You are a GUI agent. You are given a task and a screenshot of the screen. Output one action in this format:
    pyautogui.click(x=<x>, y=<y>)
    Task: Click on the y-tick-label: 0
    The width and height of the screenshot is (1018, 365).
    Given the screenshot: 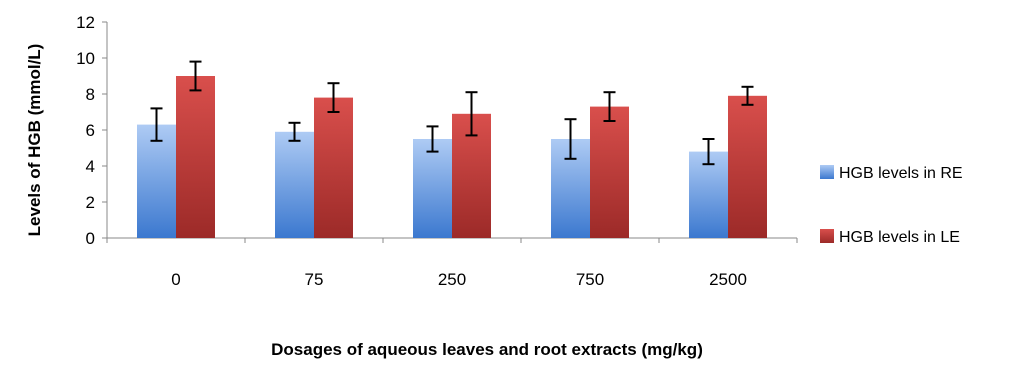 What is the action you would take?
    pyautogui.click(x=90, y=238)
    